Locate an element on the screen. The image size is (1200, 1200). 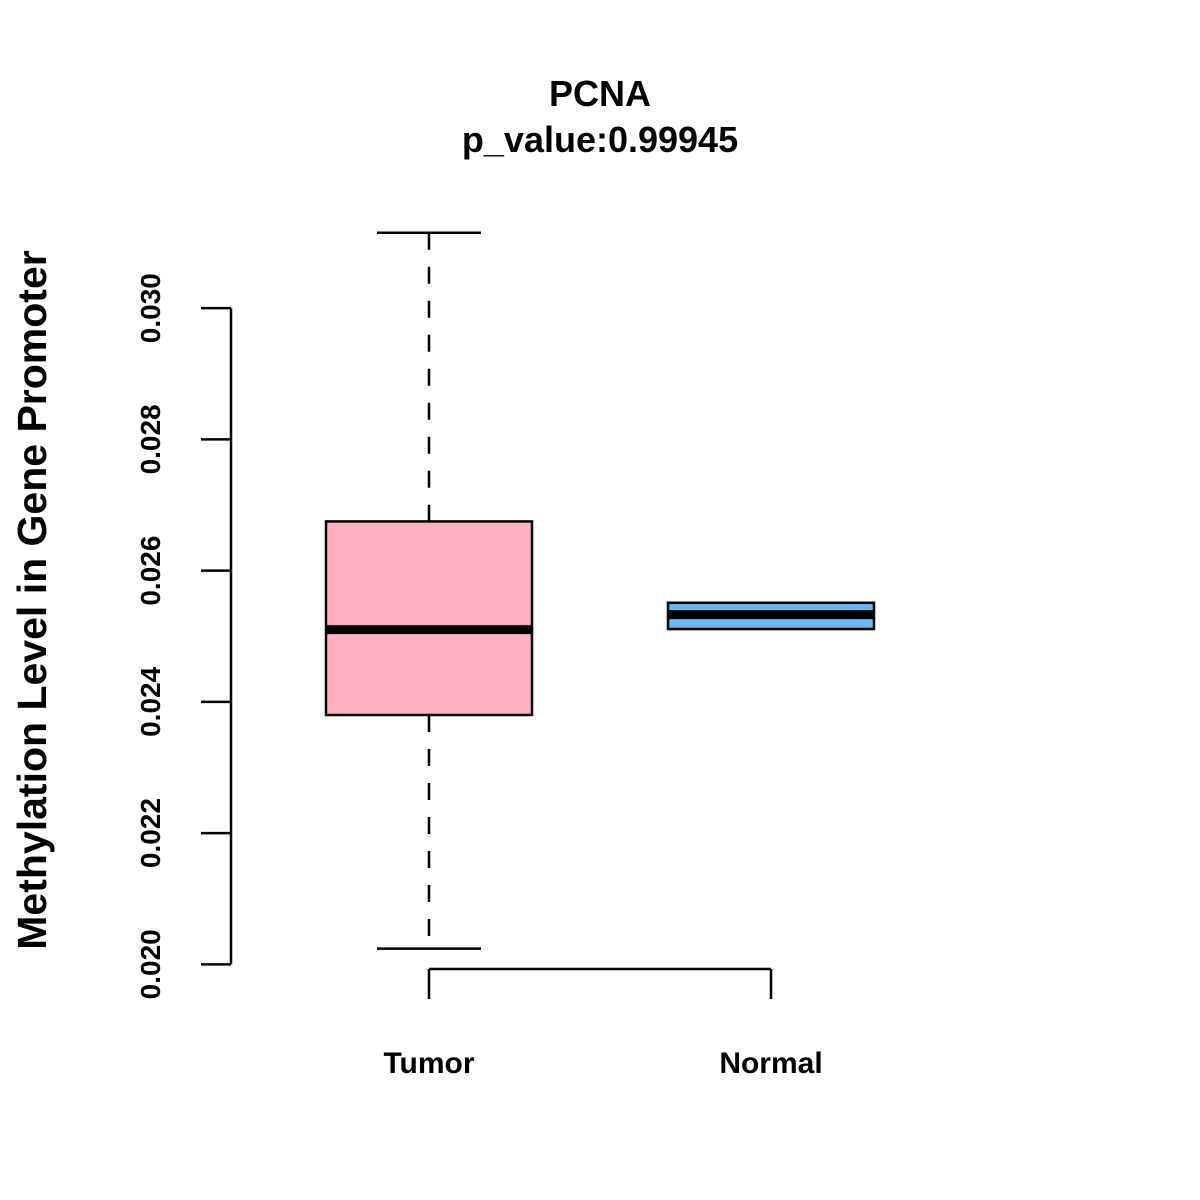
chart-title: PCNA is located at coordinates (600, 93).